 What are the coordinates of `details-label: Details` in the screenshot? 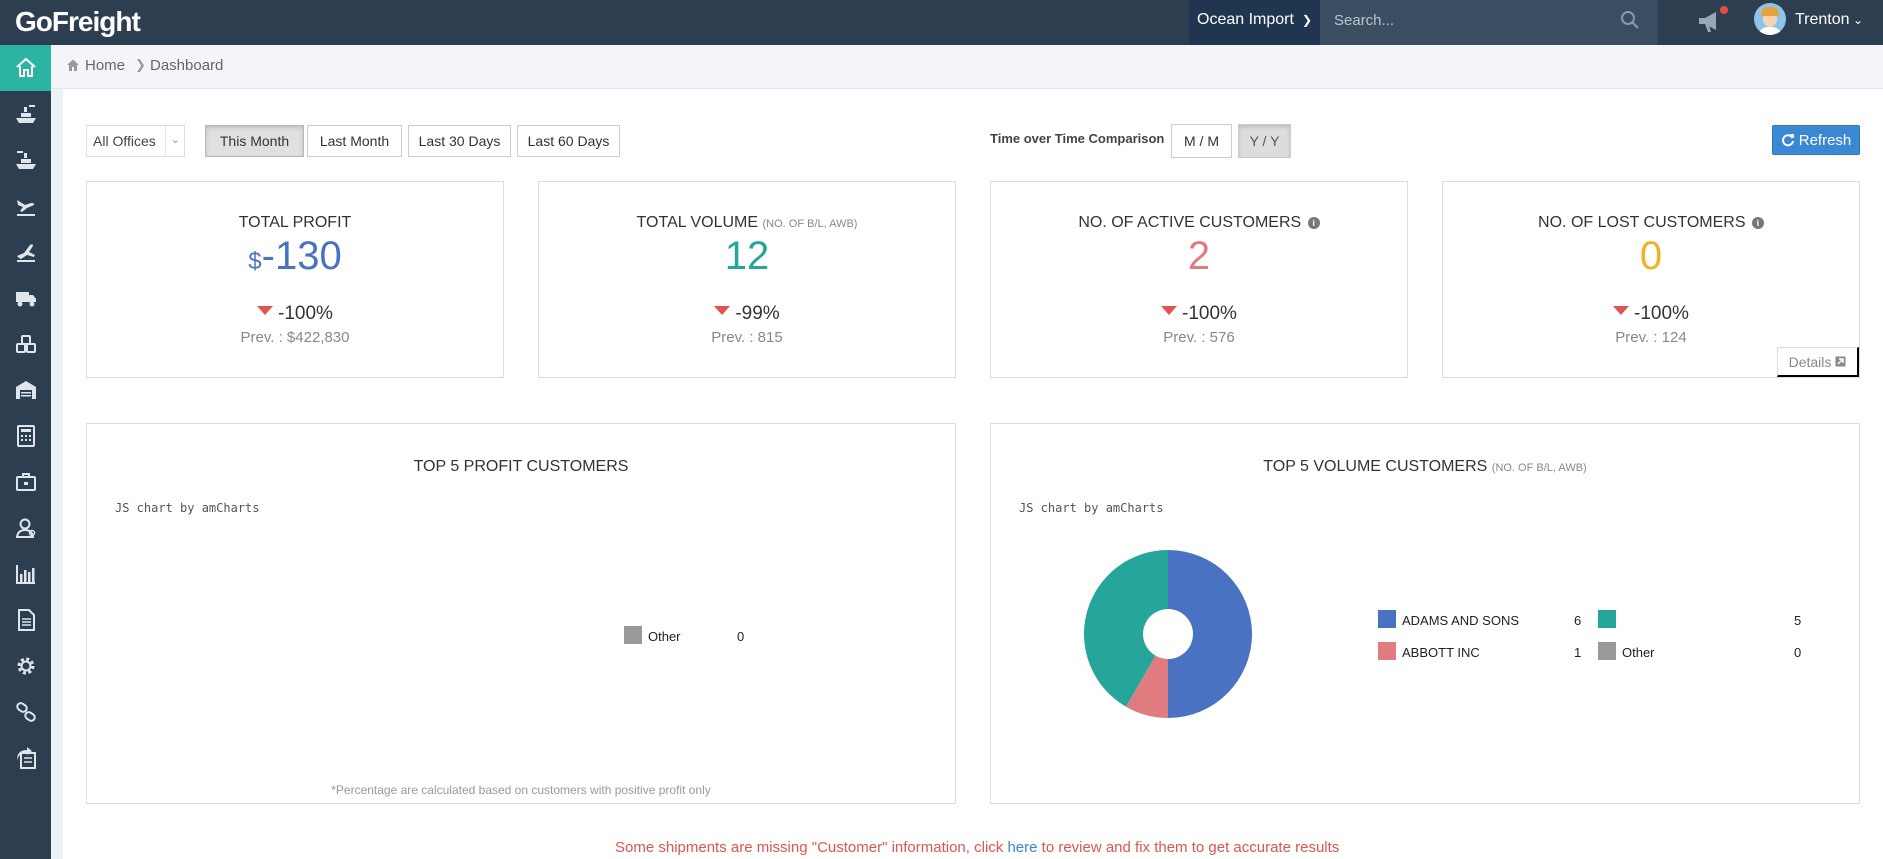 It's located at (1810, 361).